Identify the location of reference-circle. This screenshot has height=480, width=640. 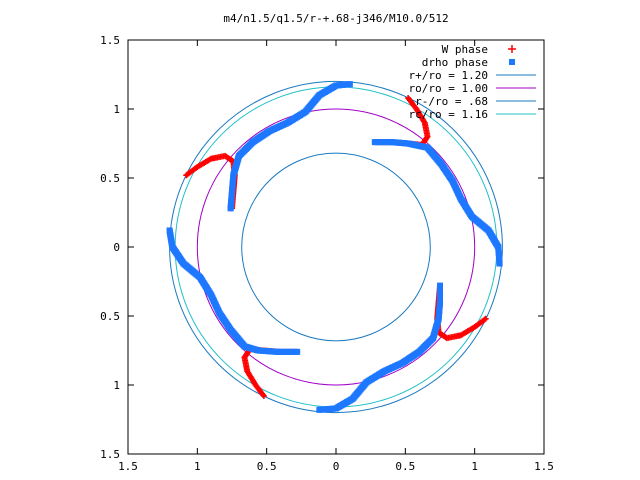
(336, 247).